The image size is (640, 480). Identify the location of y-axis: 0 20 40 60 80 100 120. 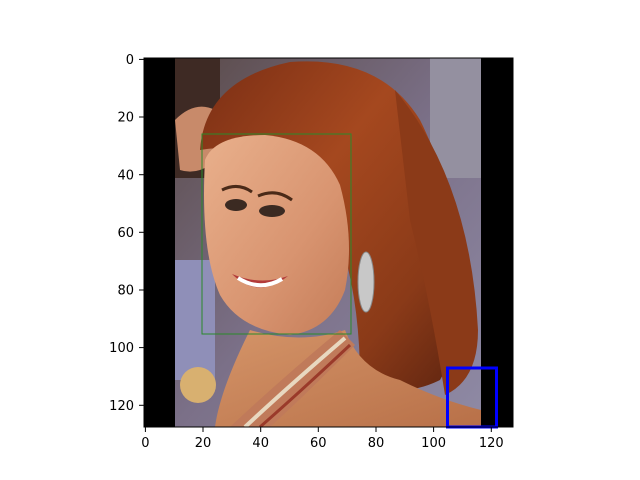
(126, 233).